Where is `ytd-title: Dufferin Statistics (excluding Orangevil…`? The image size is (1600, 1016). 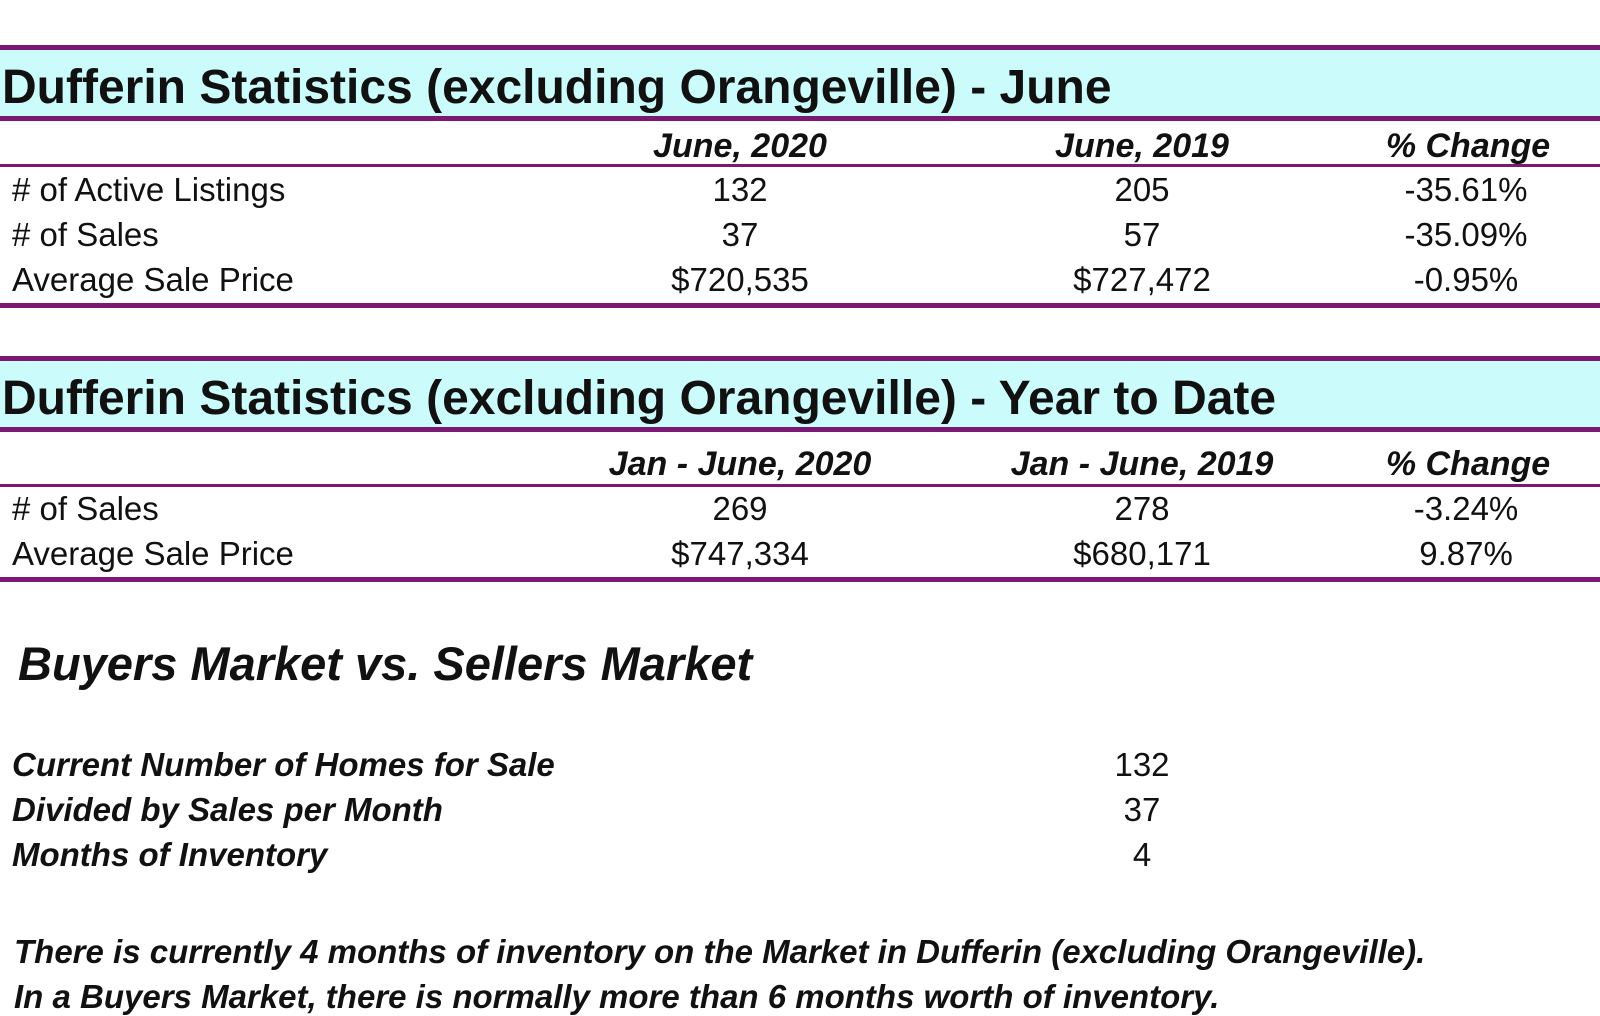
ytd-title: Dufferin Statistics (excluding Orangevil… is located at coordinates (639, 398).